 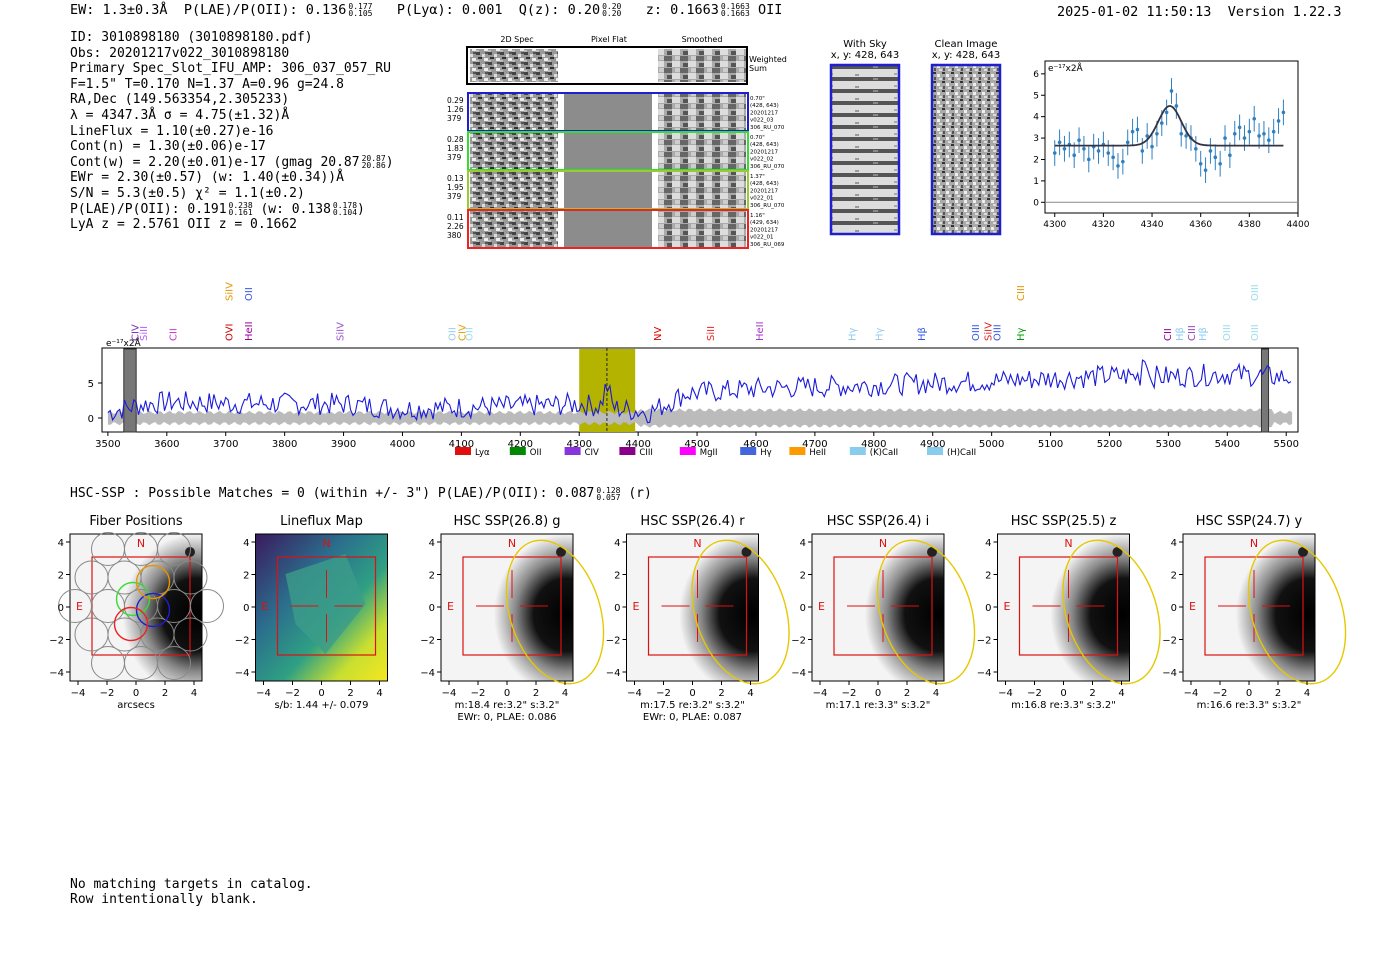 What do you see at coordinates (760, 331) in the screenshot?
I see `emission-label-13: HeII` at bounding box center [760, 331].